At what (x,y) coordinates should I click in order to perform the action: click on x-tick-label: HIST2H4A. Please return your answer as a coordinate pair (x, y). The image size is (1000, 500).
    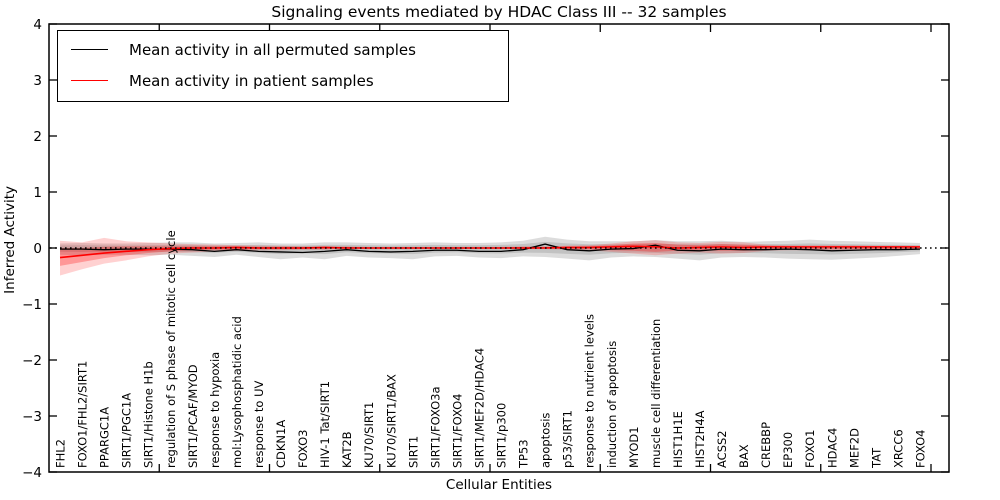
    Looking at the image, I should click on (700, 439).